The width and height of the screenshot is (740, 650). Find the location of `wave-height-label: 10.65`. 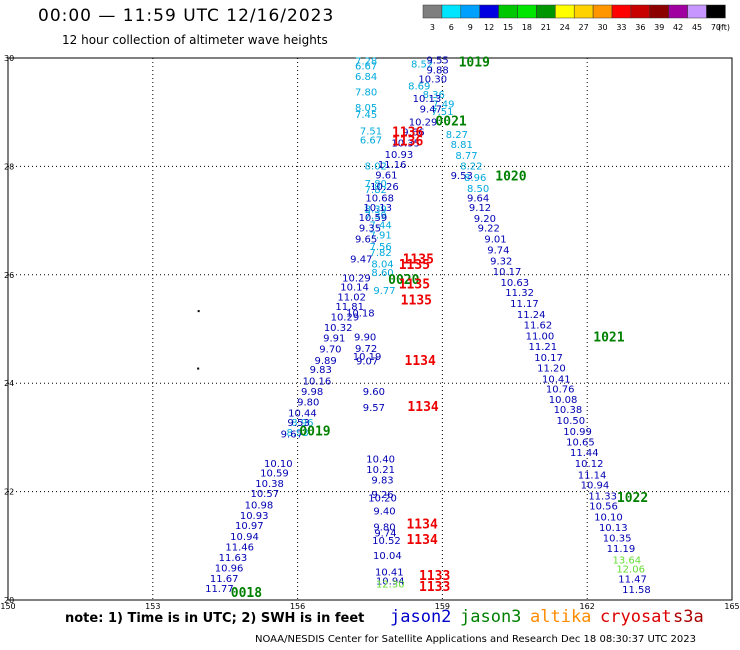

wave-height-label: 10.65 is located at coordinates (580, 443).